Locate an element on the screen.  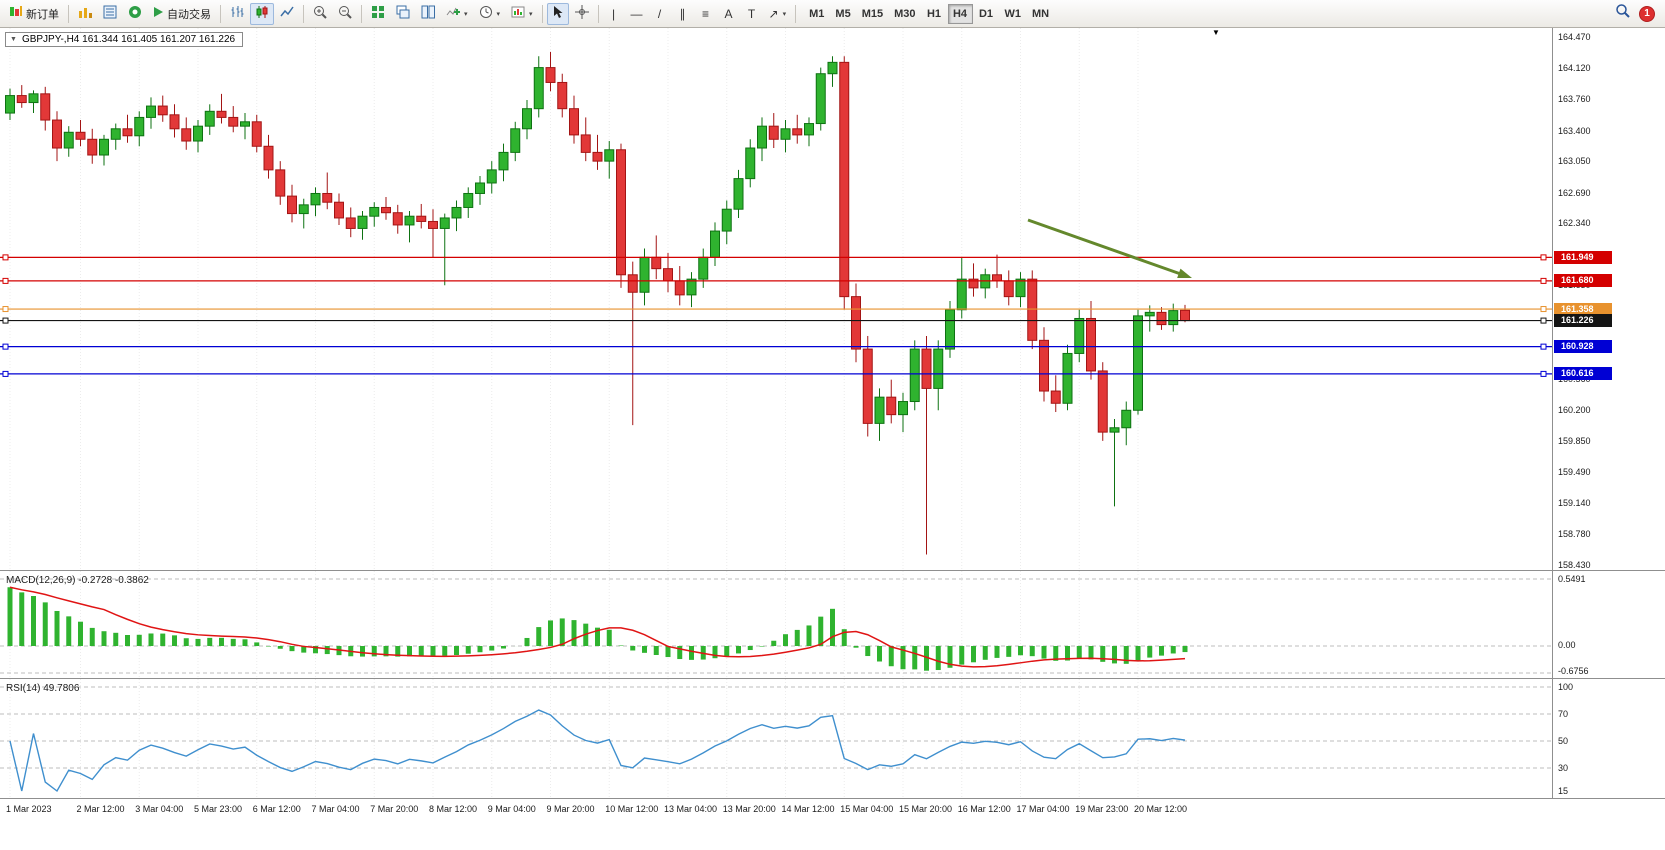
rsi-level-tick: 70 is located at coordinates (1563, 714).